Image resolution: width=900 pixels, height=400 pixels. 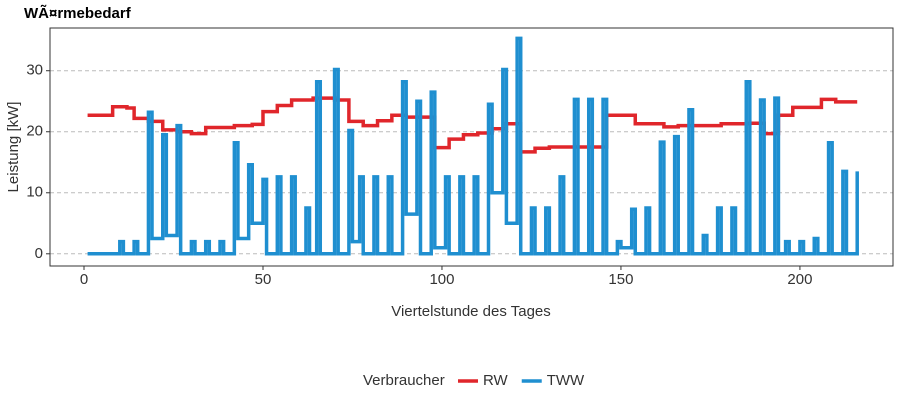 What do you see at coordinates (39, 253) in the screenshot?
I see `y-tick-label: 0` at bounding box center [39, 253].